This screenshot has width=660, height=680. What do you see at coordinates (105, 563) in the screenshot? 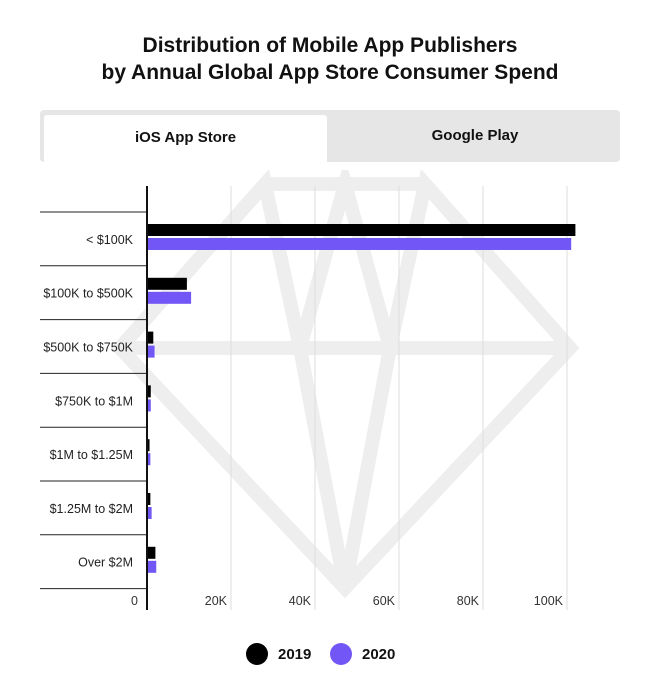
I see `category-label: Over $2M` at bounding box center [105, 563].